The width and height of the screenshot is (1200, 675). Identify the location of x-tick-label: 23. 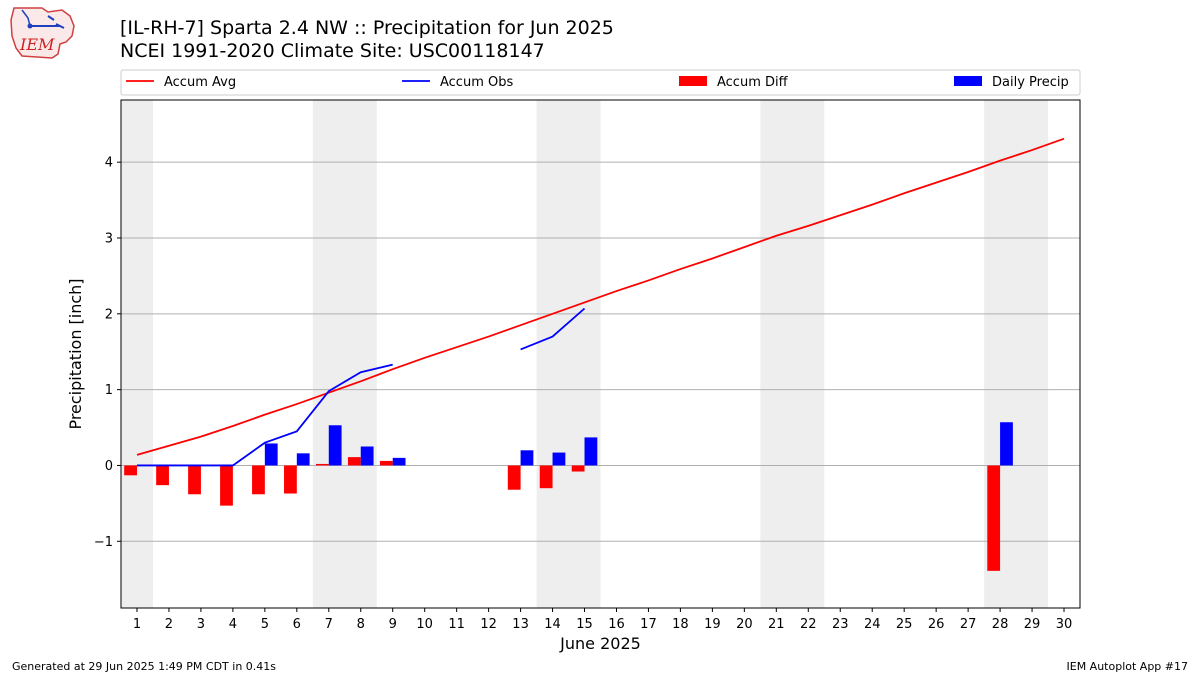
(840, 624).